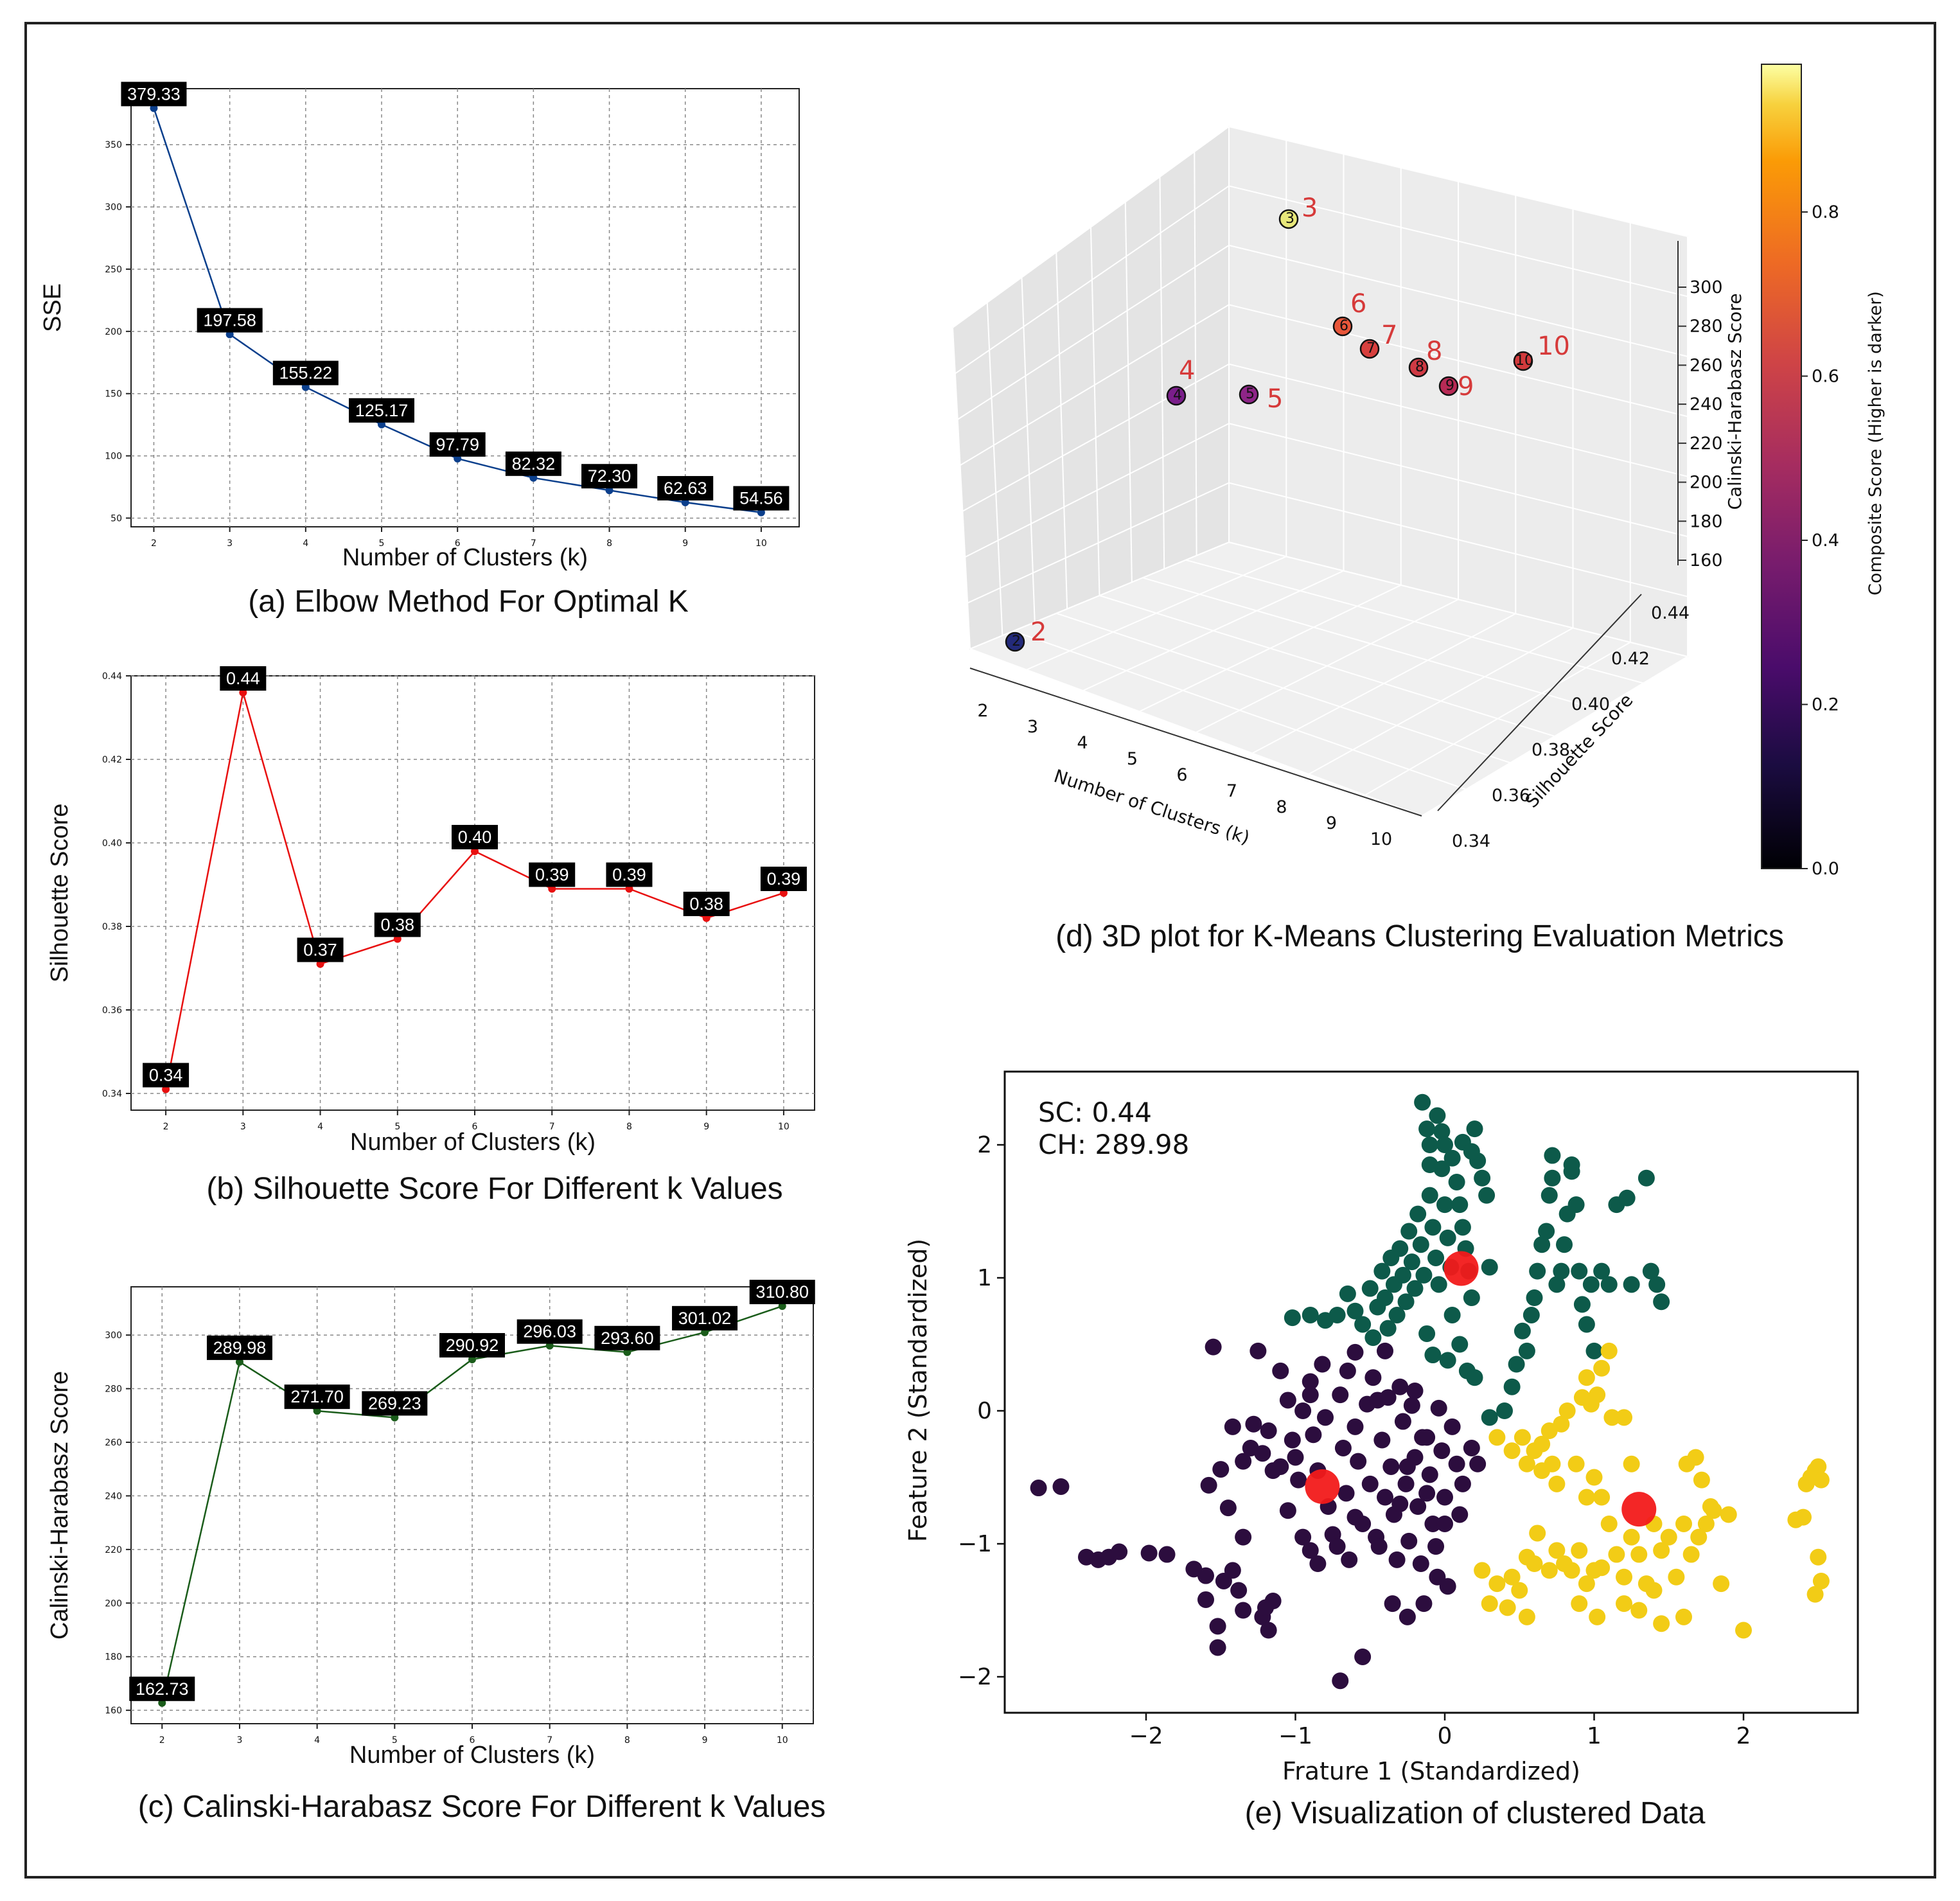 This screenshot has width=1960, height=1901. Describe the element at coordinates (1181, 775) in the screenshot. I see `tick-label-x3d: 6` at that location.